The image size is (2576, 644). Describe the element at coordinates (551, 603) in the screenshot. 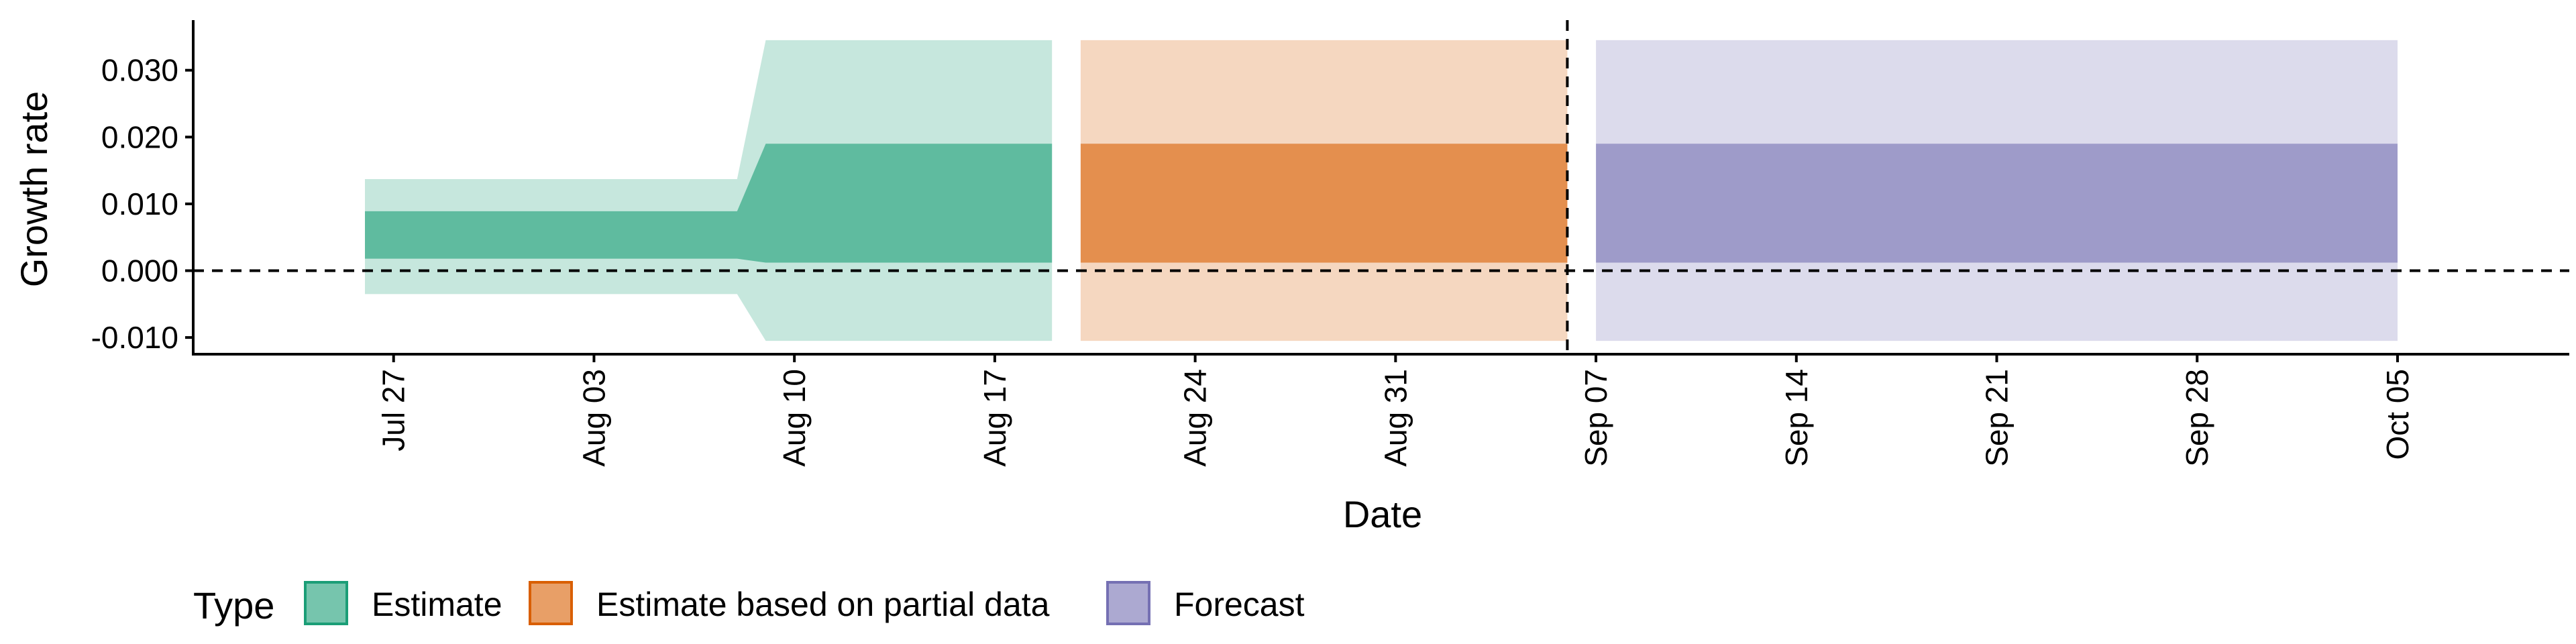

I see `legend-key-estimate-based-on-partial-data` at that location.